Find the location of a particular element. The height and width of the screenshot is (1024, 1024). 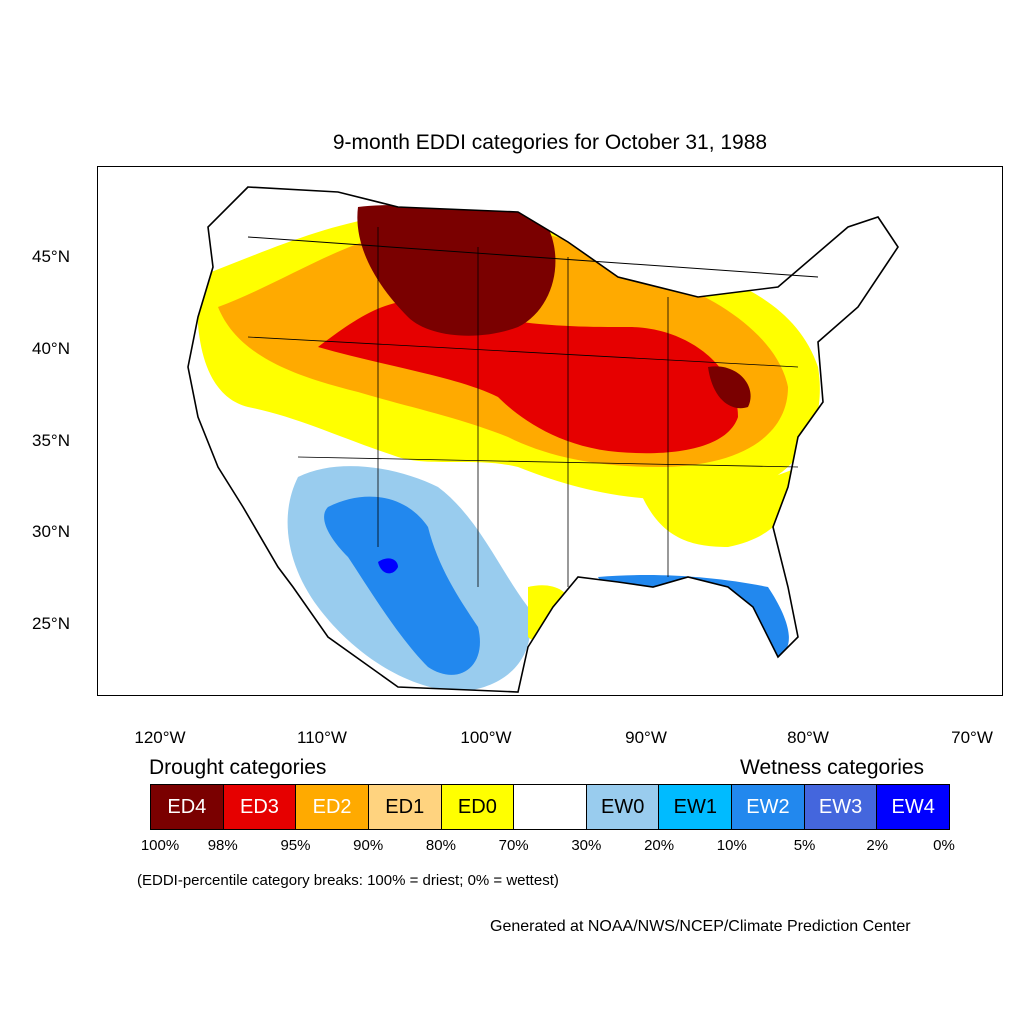

lat-tick-label: 30°N is located at coordinates (51, 531).